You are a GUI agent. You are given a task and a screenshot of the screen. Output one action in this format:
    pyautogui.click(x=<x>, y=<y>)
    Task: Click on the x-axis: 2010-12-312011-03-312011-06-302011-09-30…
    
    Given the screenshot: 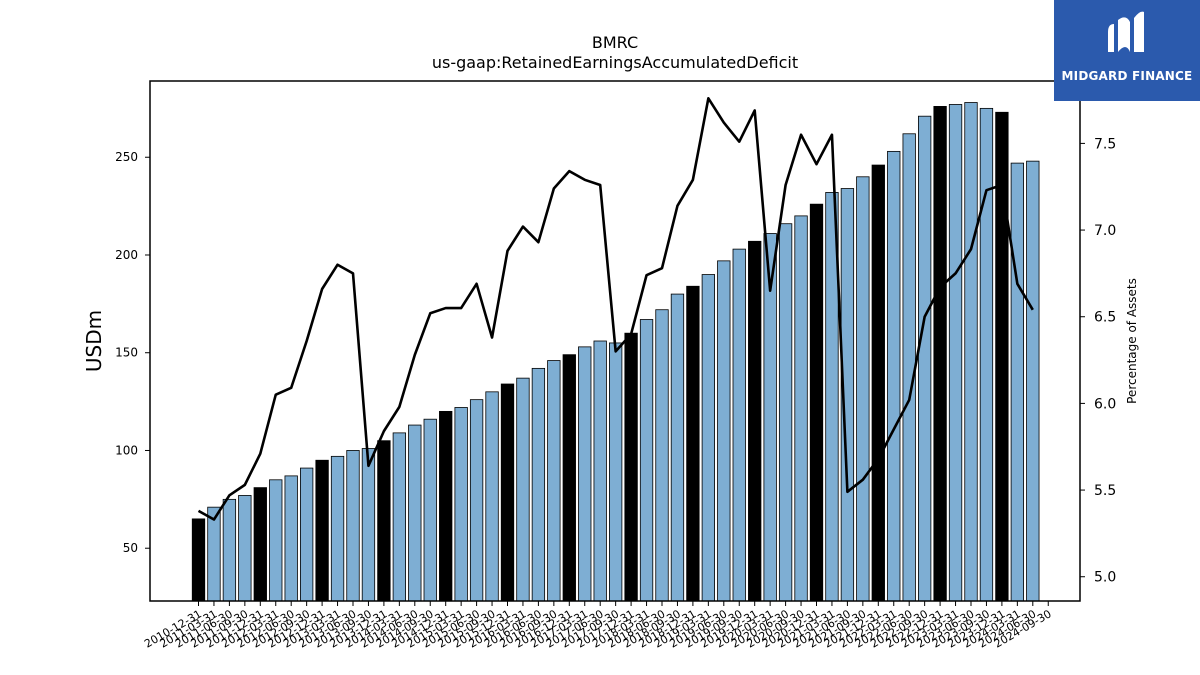 What is the action you would take?
    pyautogui.click(x=598, y=626)
    